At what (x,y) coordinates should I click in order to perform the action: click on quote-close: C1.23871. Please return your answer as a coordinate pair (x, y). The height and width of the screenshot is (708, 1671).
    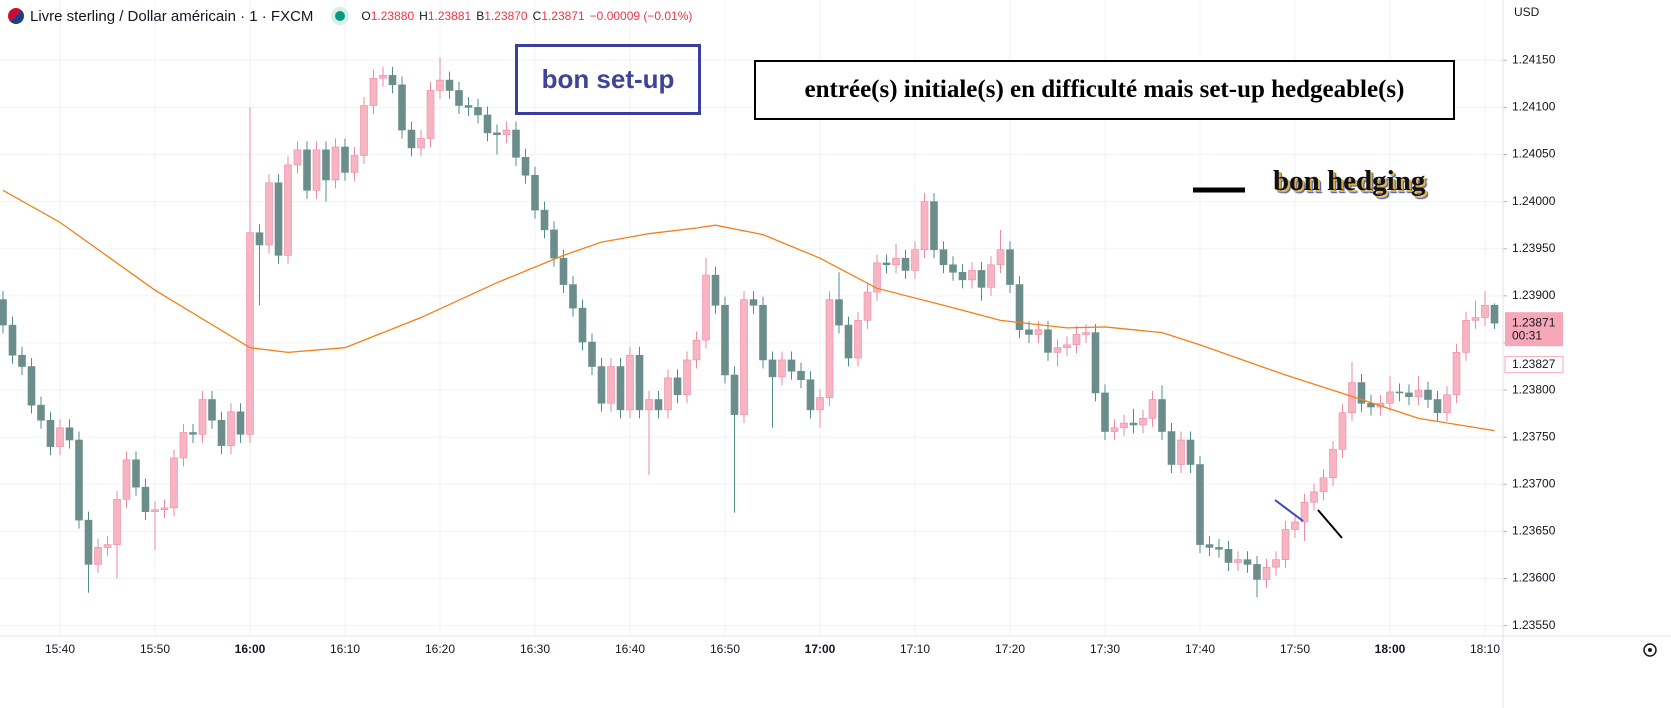
    Looking at the image, I should click on (559, 16).